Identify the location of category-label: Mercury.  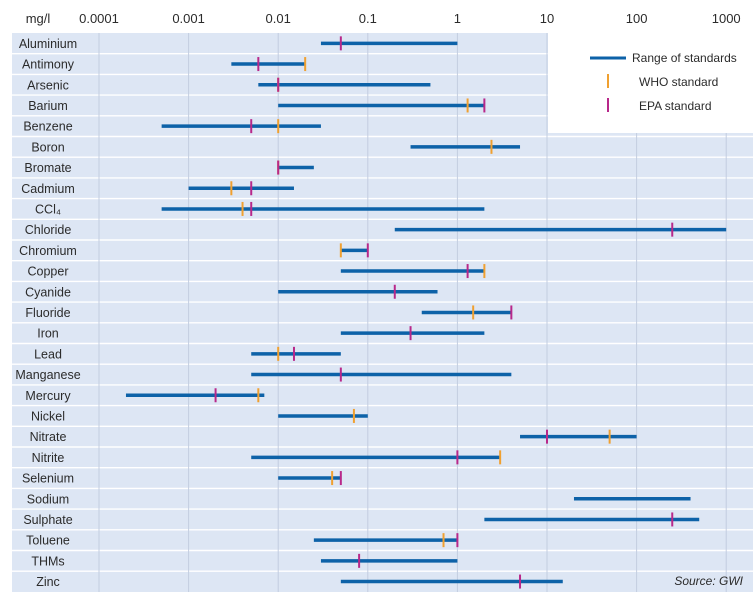
(48, 396).